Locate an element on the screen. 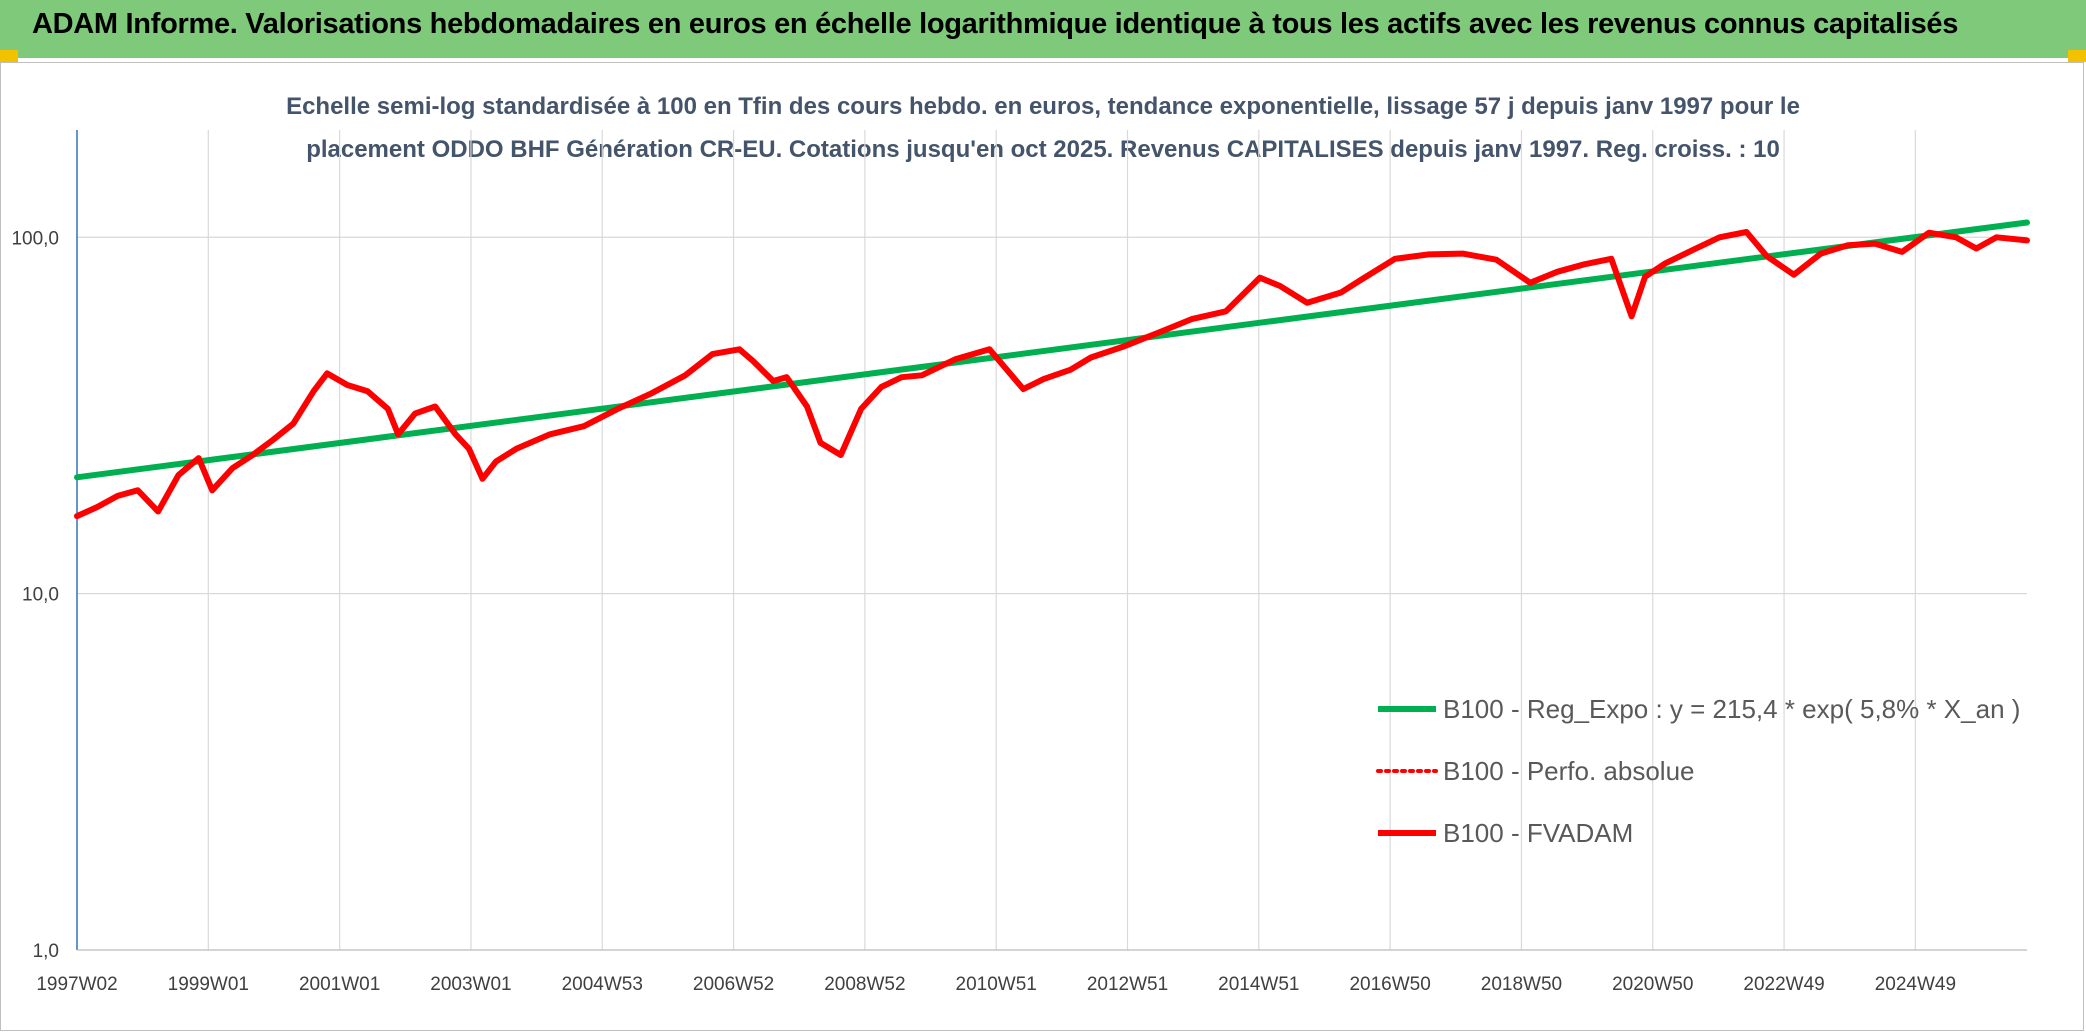 This screenshot has height=1033, width=2086. x-tick-label: 2014W51 is located at coordinates (1258, 984).